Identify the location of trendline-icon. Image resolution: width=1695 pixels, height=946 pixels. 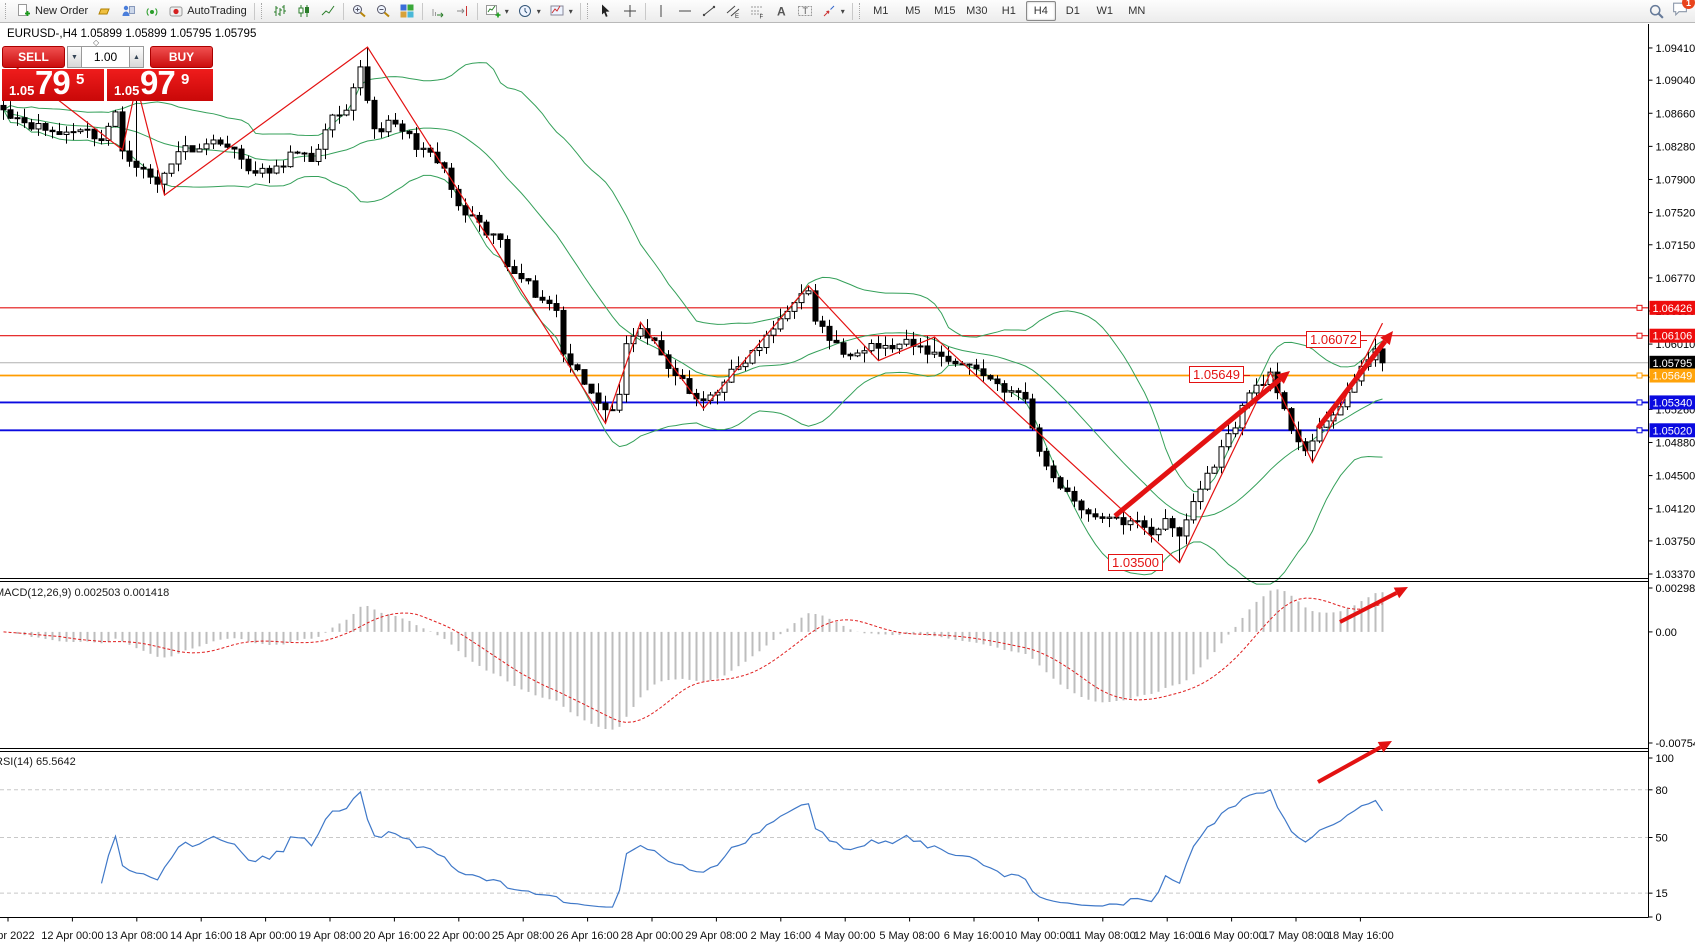
(708, 11).